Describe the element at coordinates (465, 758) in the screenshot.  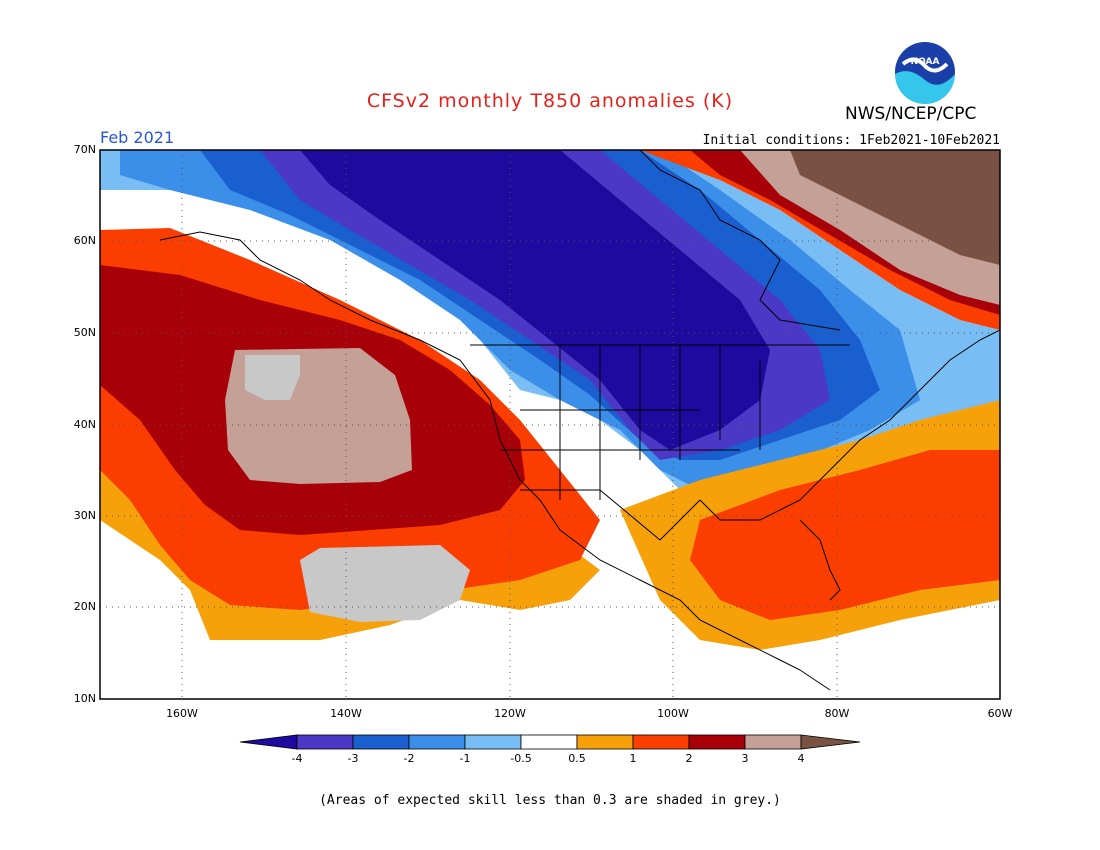
I see `colorbar-tick-neg1: -1` at that location.